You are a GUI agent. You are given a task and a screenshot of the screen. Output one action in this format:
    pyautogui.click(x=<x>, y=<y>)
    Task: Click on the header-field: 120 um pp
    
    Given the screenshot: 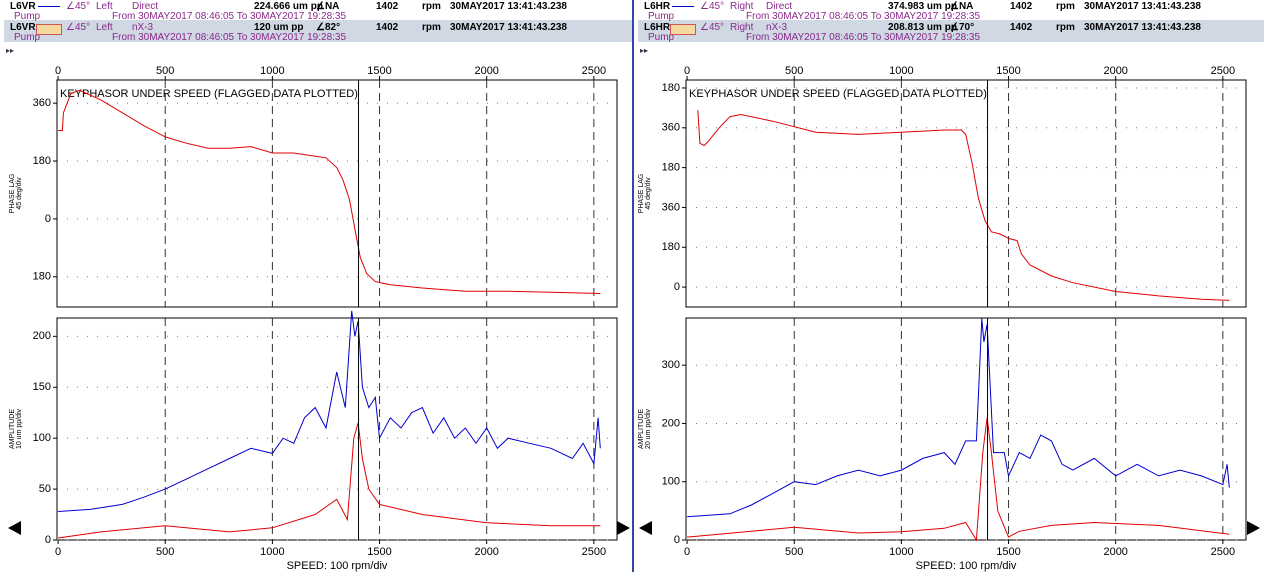 What is the action you would take?
    pyautogui.click(x=279, y=27)
    